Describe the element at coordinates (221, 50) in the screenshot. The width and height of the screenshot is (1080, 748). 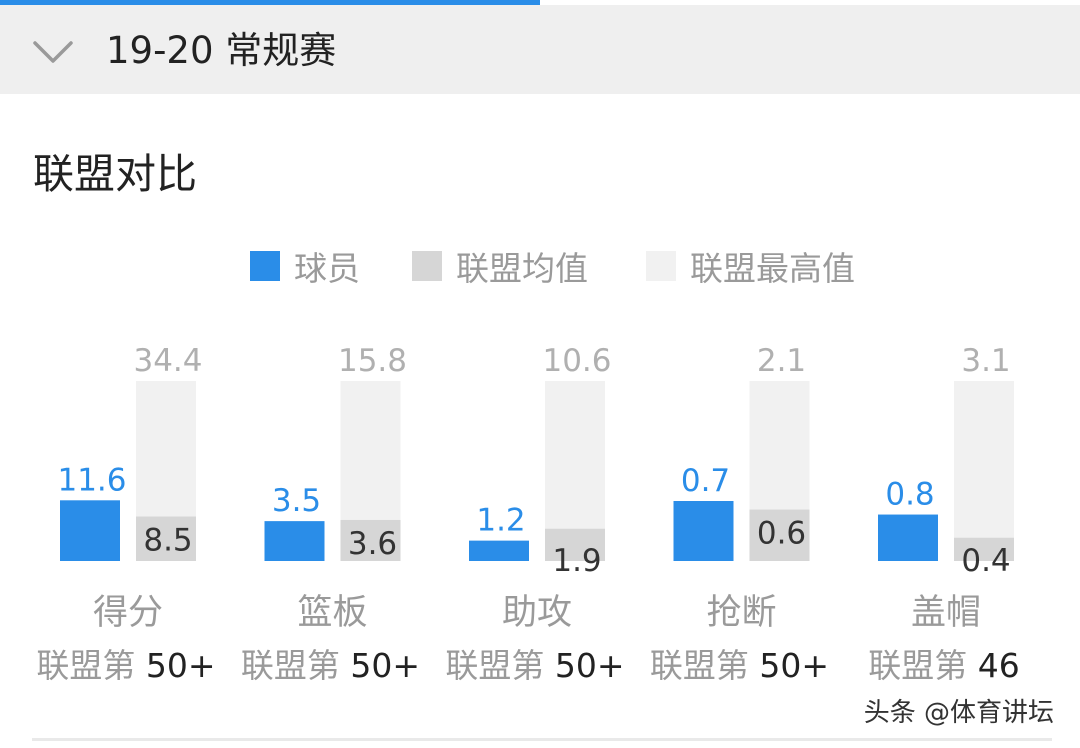
I see `season-title: 19-20 常规赛` at that location.